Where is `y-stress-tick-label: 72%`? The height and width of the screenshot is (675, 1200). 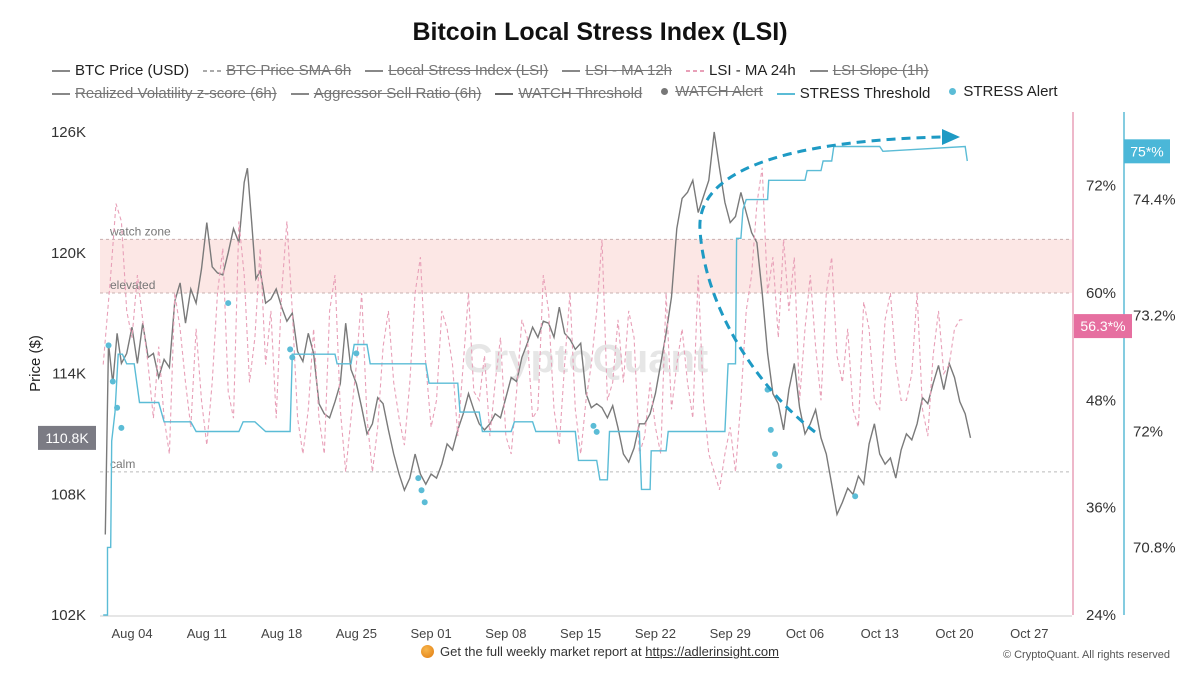 y-stress-tick-label: 72% is located at coordinates (1148, 431).